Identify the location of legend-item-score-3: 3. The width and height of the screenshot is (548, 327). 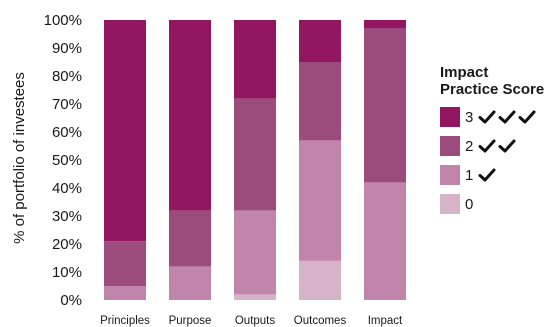
(494, 117).